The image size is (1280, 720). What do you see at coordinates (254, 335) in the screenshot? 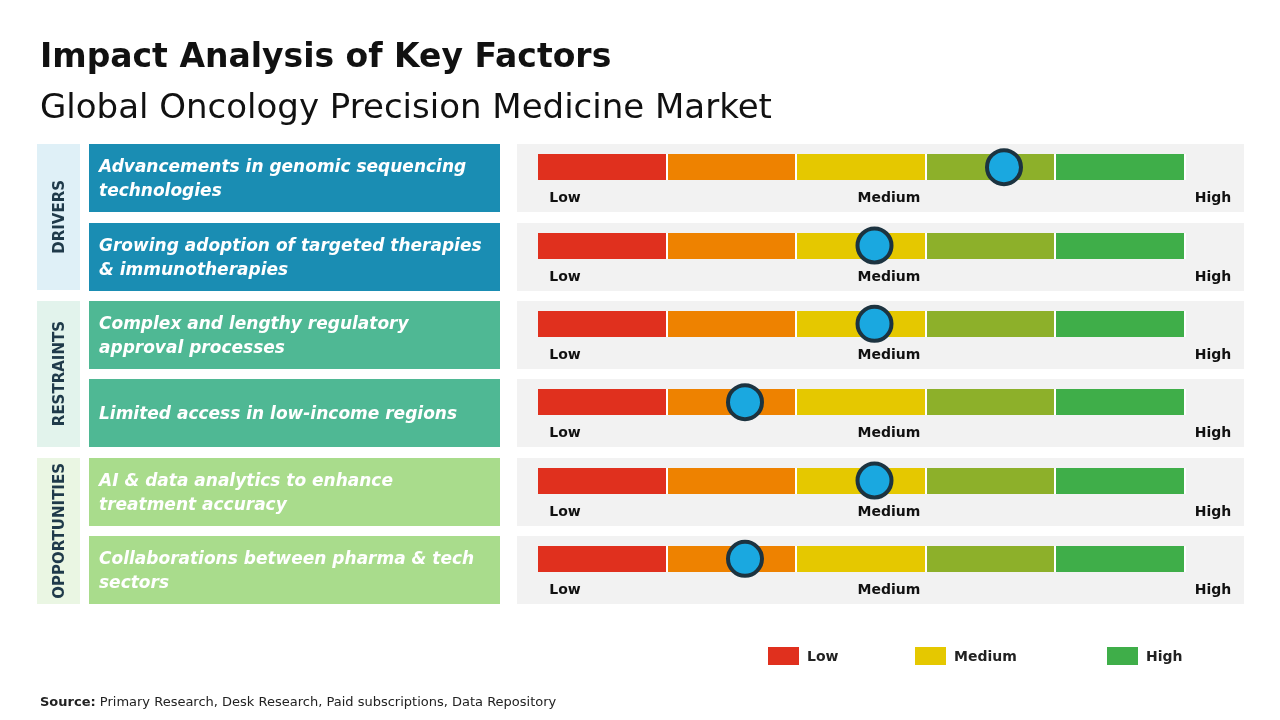
I see `y-tick-label: Complex and lengthy regulatory approval processes` at bounding box center [254, 335].